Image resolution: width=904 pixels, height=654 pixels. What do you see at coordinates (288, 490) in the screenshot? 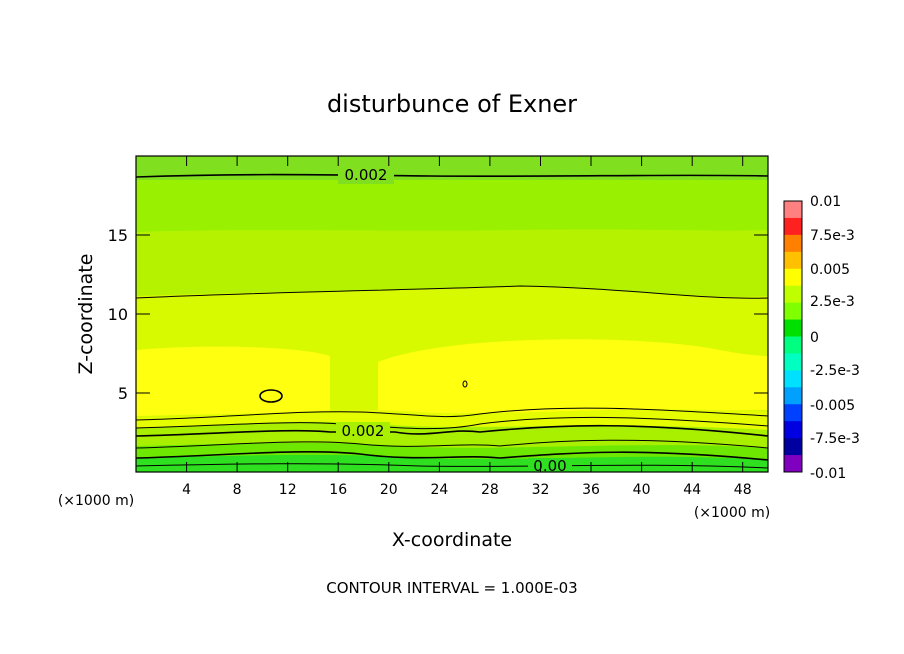
I see `x-tick-label: 12` at bounding box center [288, 490].